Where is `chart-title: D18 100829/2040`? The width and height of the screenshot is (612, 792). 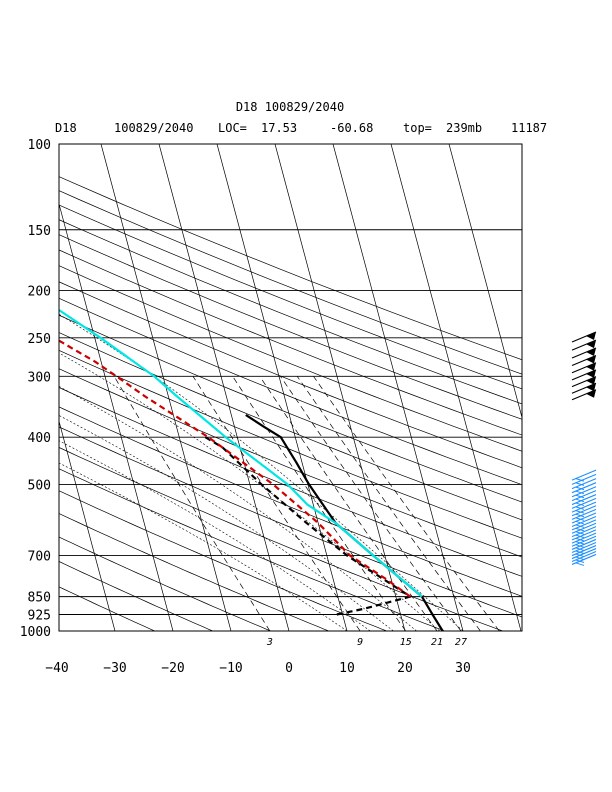
chart-title: D18 100829/2040 is located at coordinates (290, 107).